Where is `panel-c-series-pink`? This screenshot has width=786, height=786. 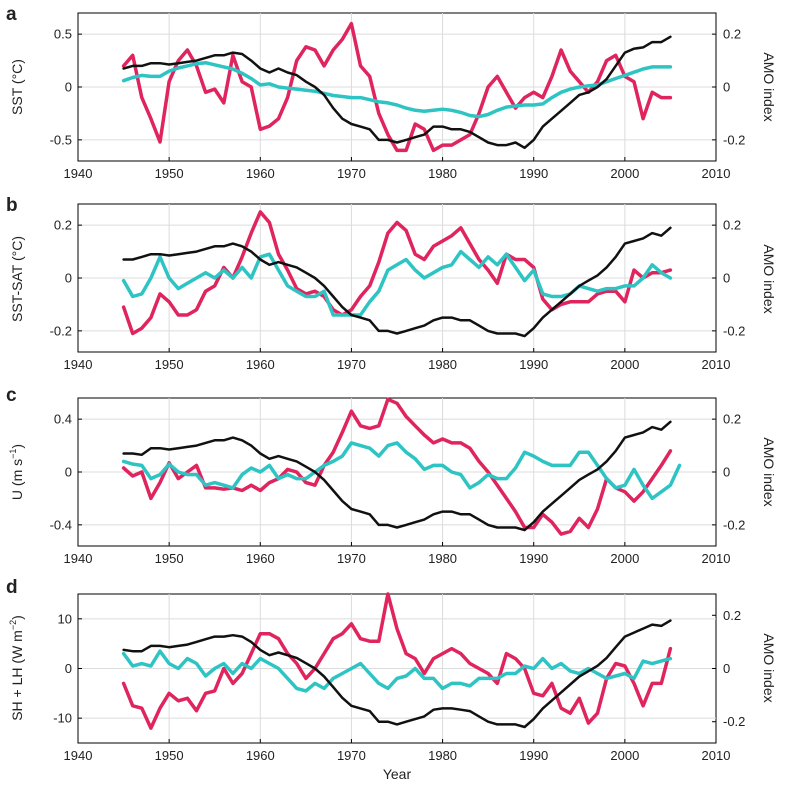 panel-c-series-pink is located at coordinates (397, 466).